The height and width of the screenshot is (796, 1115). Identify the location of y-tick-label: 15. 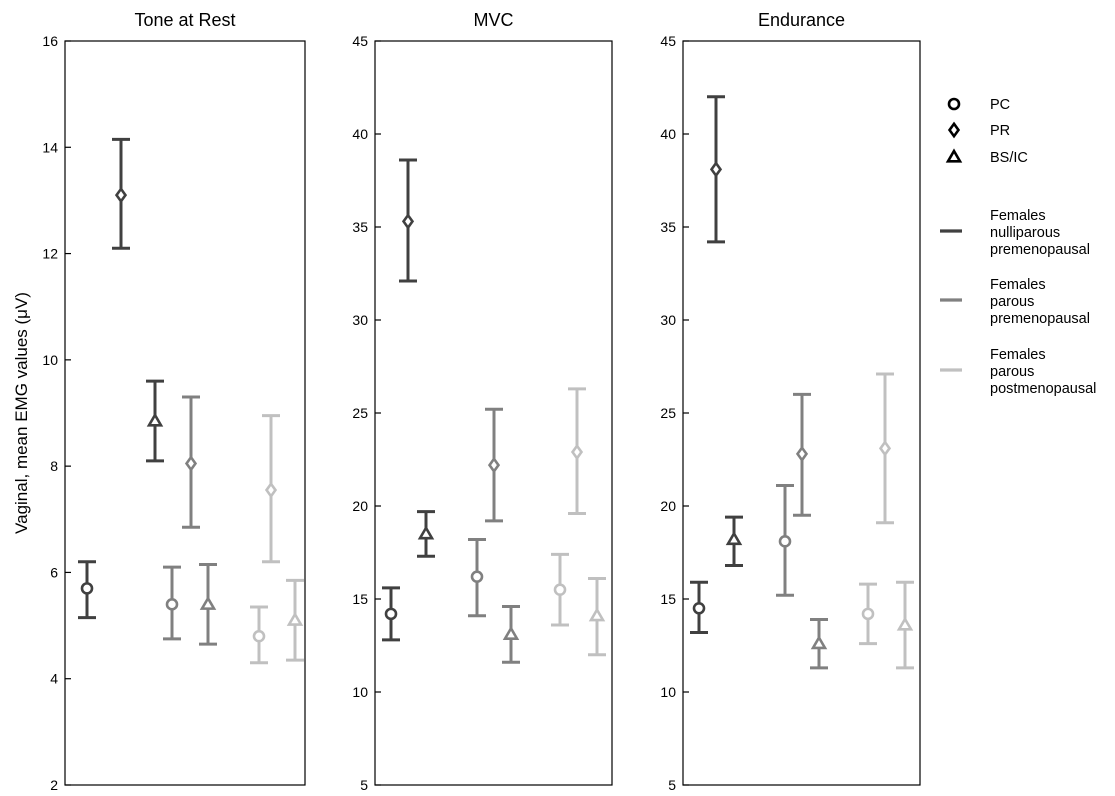
(360, 599).